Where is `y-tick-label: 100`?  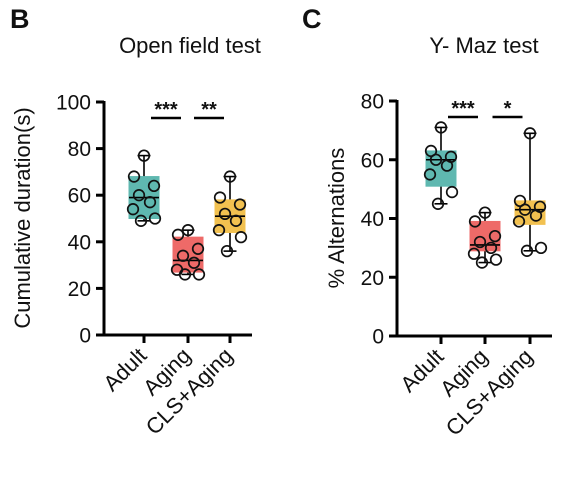
y-tick-label: 100 is located at coordinates (73, 103).